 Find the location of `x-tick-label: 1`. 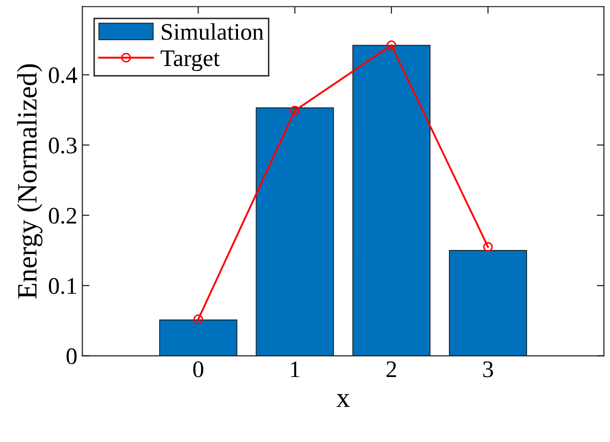

x-tick-label: 1 is located at coordinates (295, 369).